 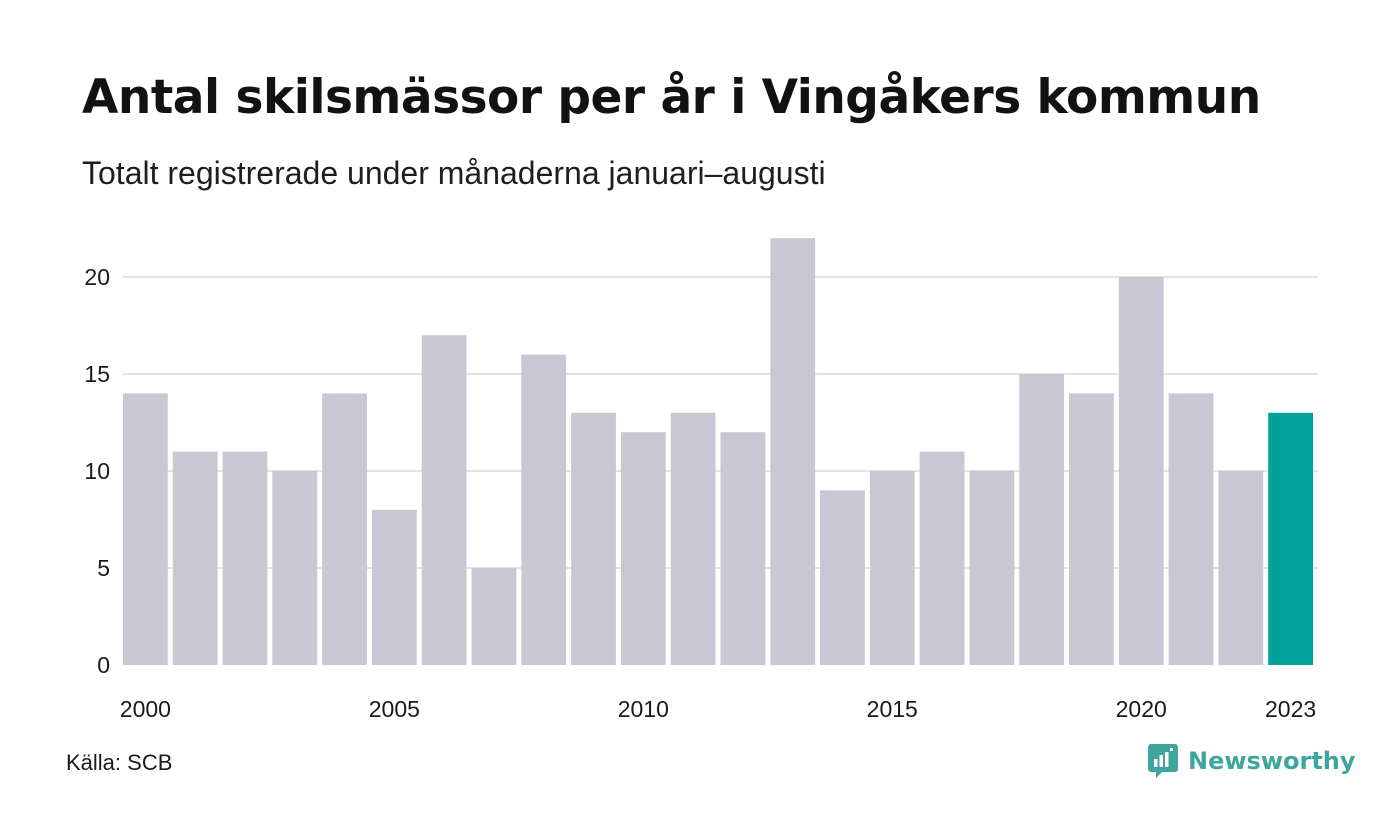 I want to click on bar-2004, so click(x=344, y=529).